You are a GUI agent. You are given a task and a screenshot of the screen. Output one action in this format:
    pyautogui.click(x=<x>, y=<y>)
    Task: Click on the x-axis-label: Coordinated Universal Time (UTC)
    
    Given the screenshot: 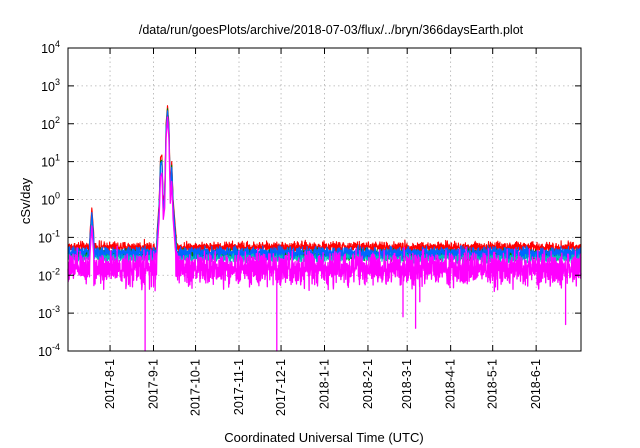 What is the action you would take?
    pyautogui.click(x=323, y=437)
    